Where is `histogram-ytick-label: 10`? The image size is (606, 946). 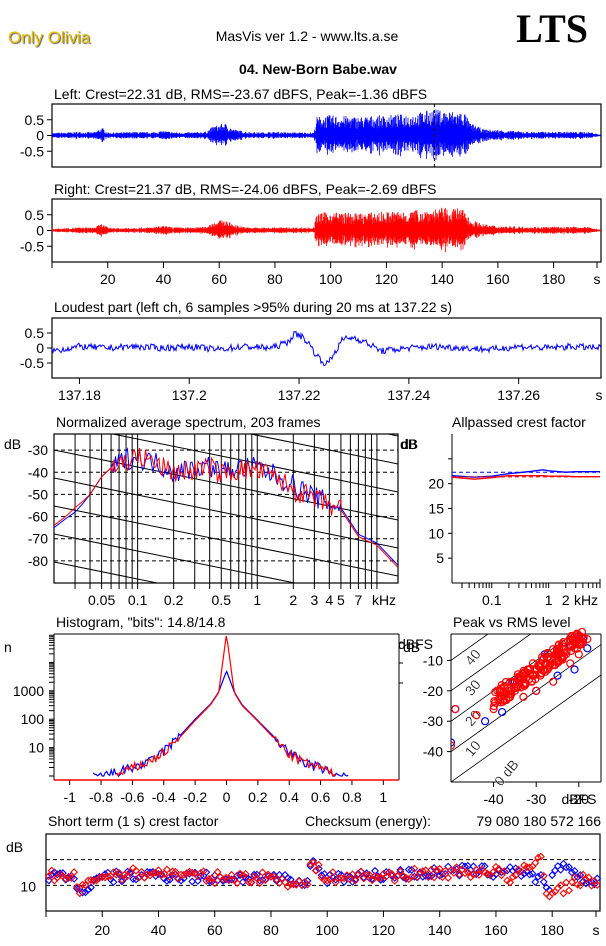
histogram-ytick-label: 10 is located at coordinates (36, 748).